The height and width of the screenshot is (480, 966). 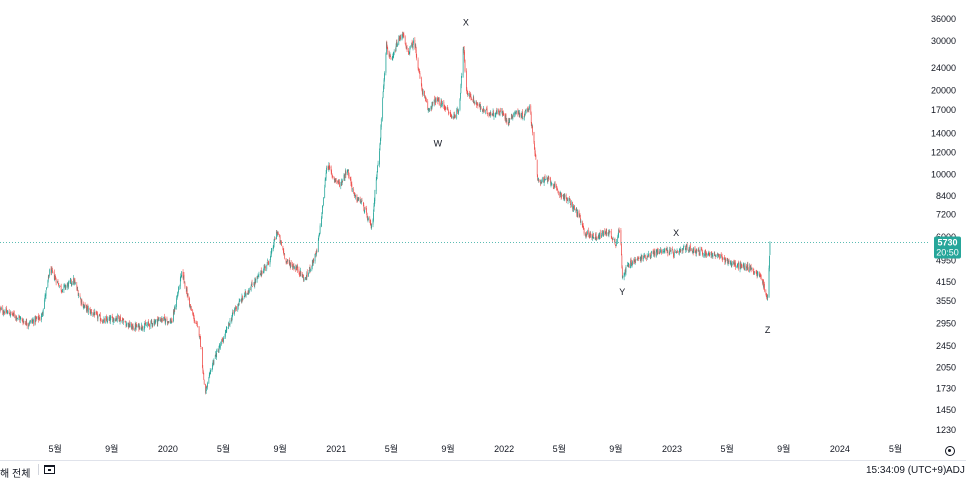 What do you see at coordinates (336, 449) in the screenshot?
I see `time-tick-label: 2021` at bounding box center [336, 449].